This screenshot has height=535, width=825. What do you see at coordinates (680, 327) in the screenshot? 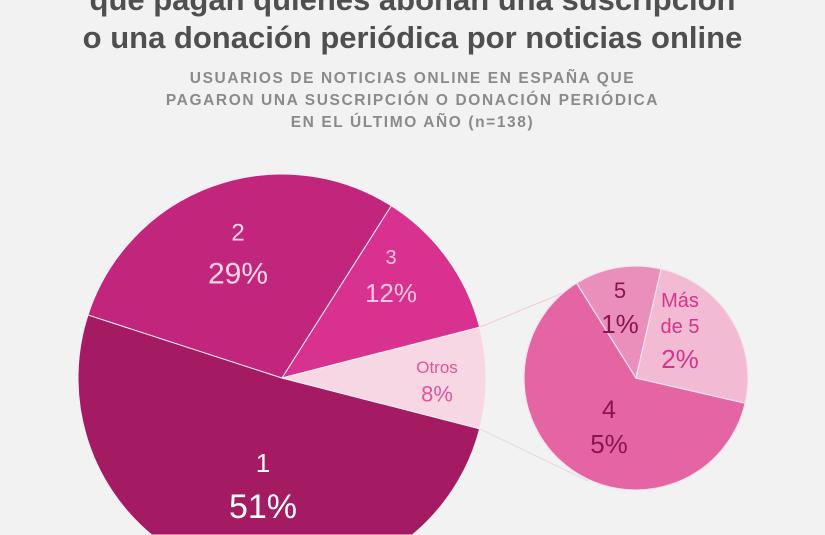
I see `detail-slice-label-mas-de-5-line-2: de 5` at bounding box center [680, 327].